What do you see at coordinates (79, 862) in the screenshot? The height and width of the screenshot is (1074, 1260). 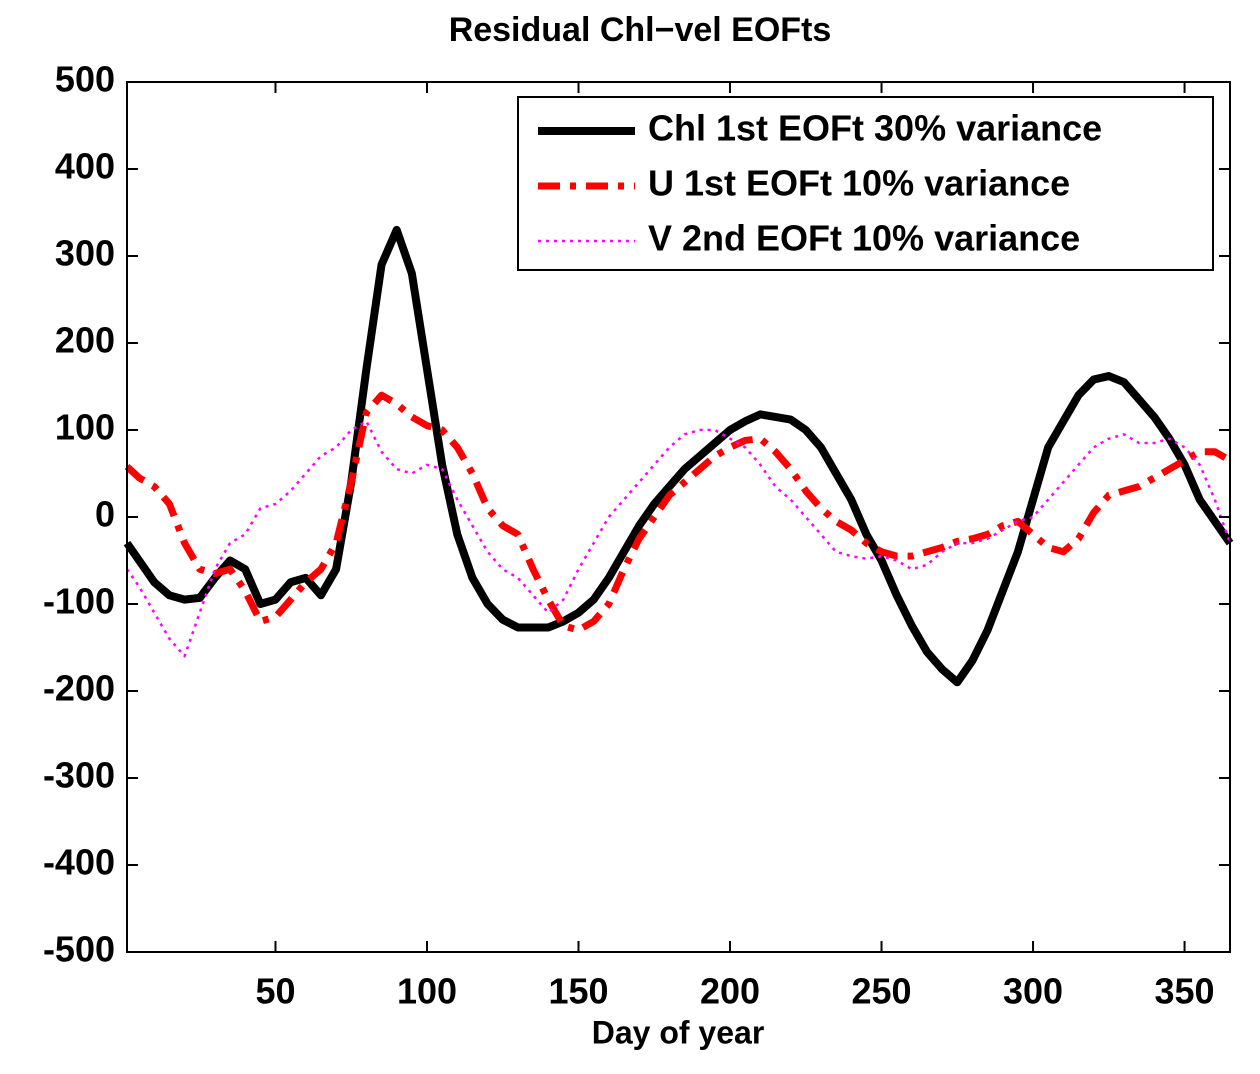 I see `y-tick-label: -400` at bounding box center [79, 862].